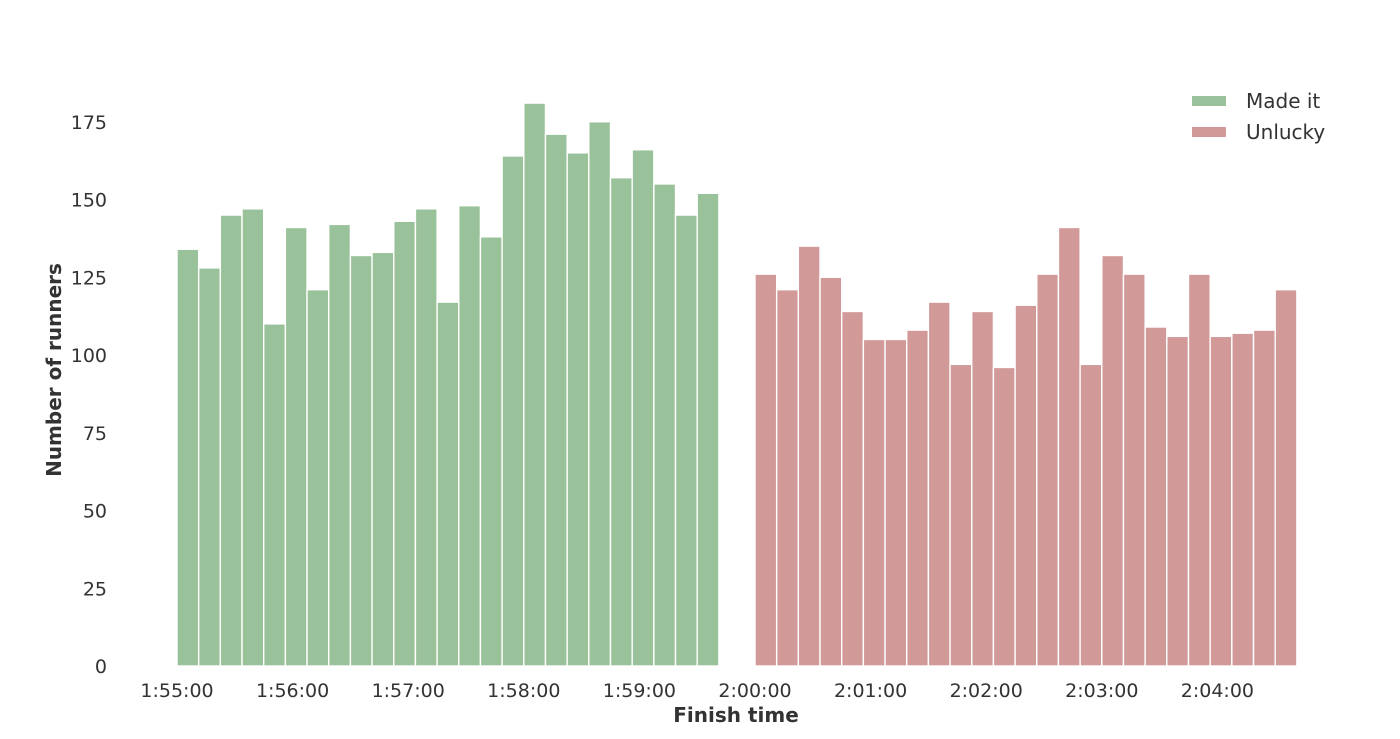 This screenshot has width=1400, height=739. Describe the element at coordinates (176, 691) in the screenshot. I see `x-tick-label: 1:55:00` at that location.